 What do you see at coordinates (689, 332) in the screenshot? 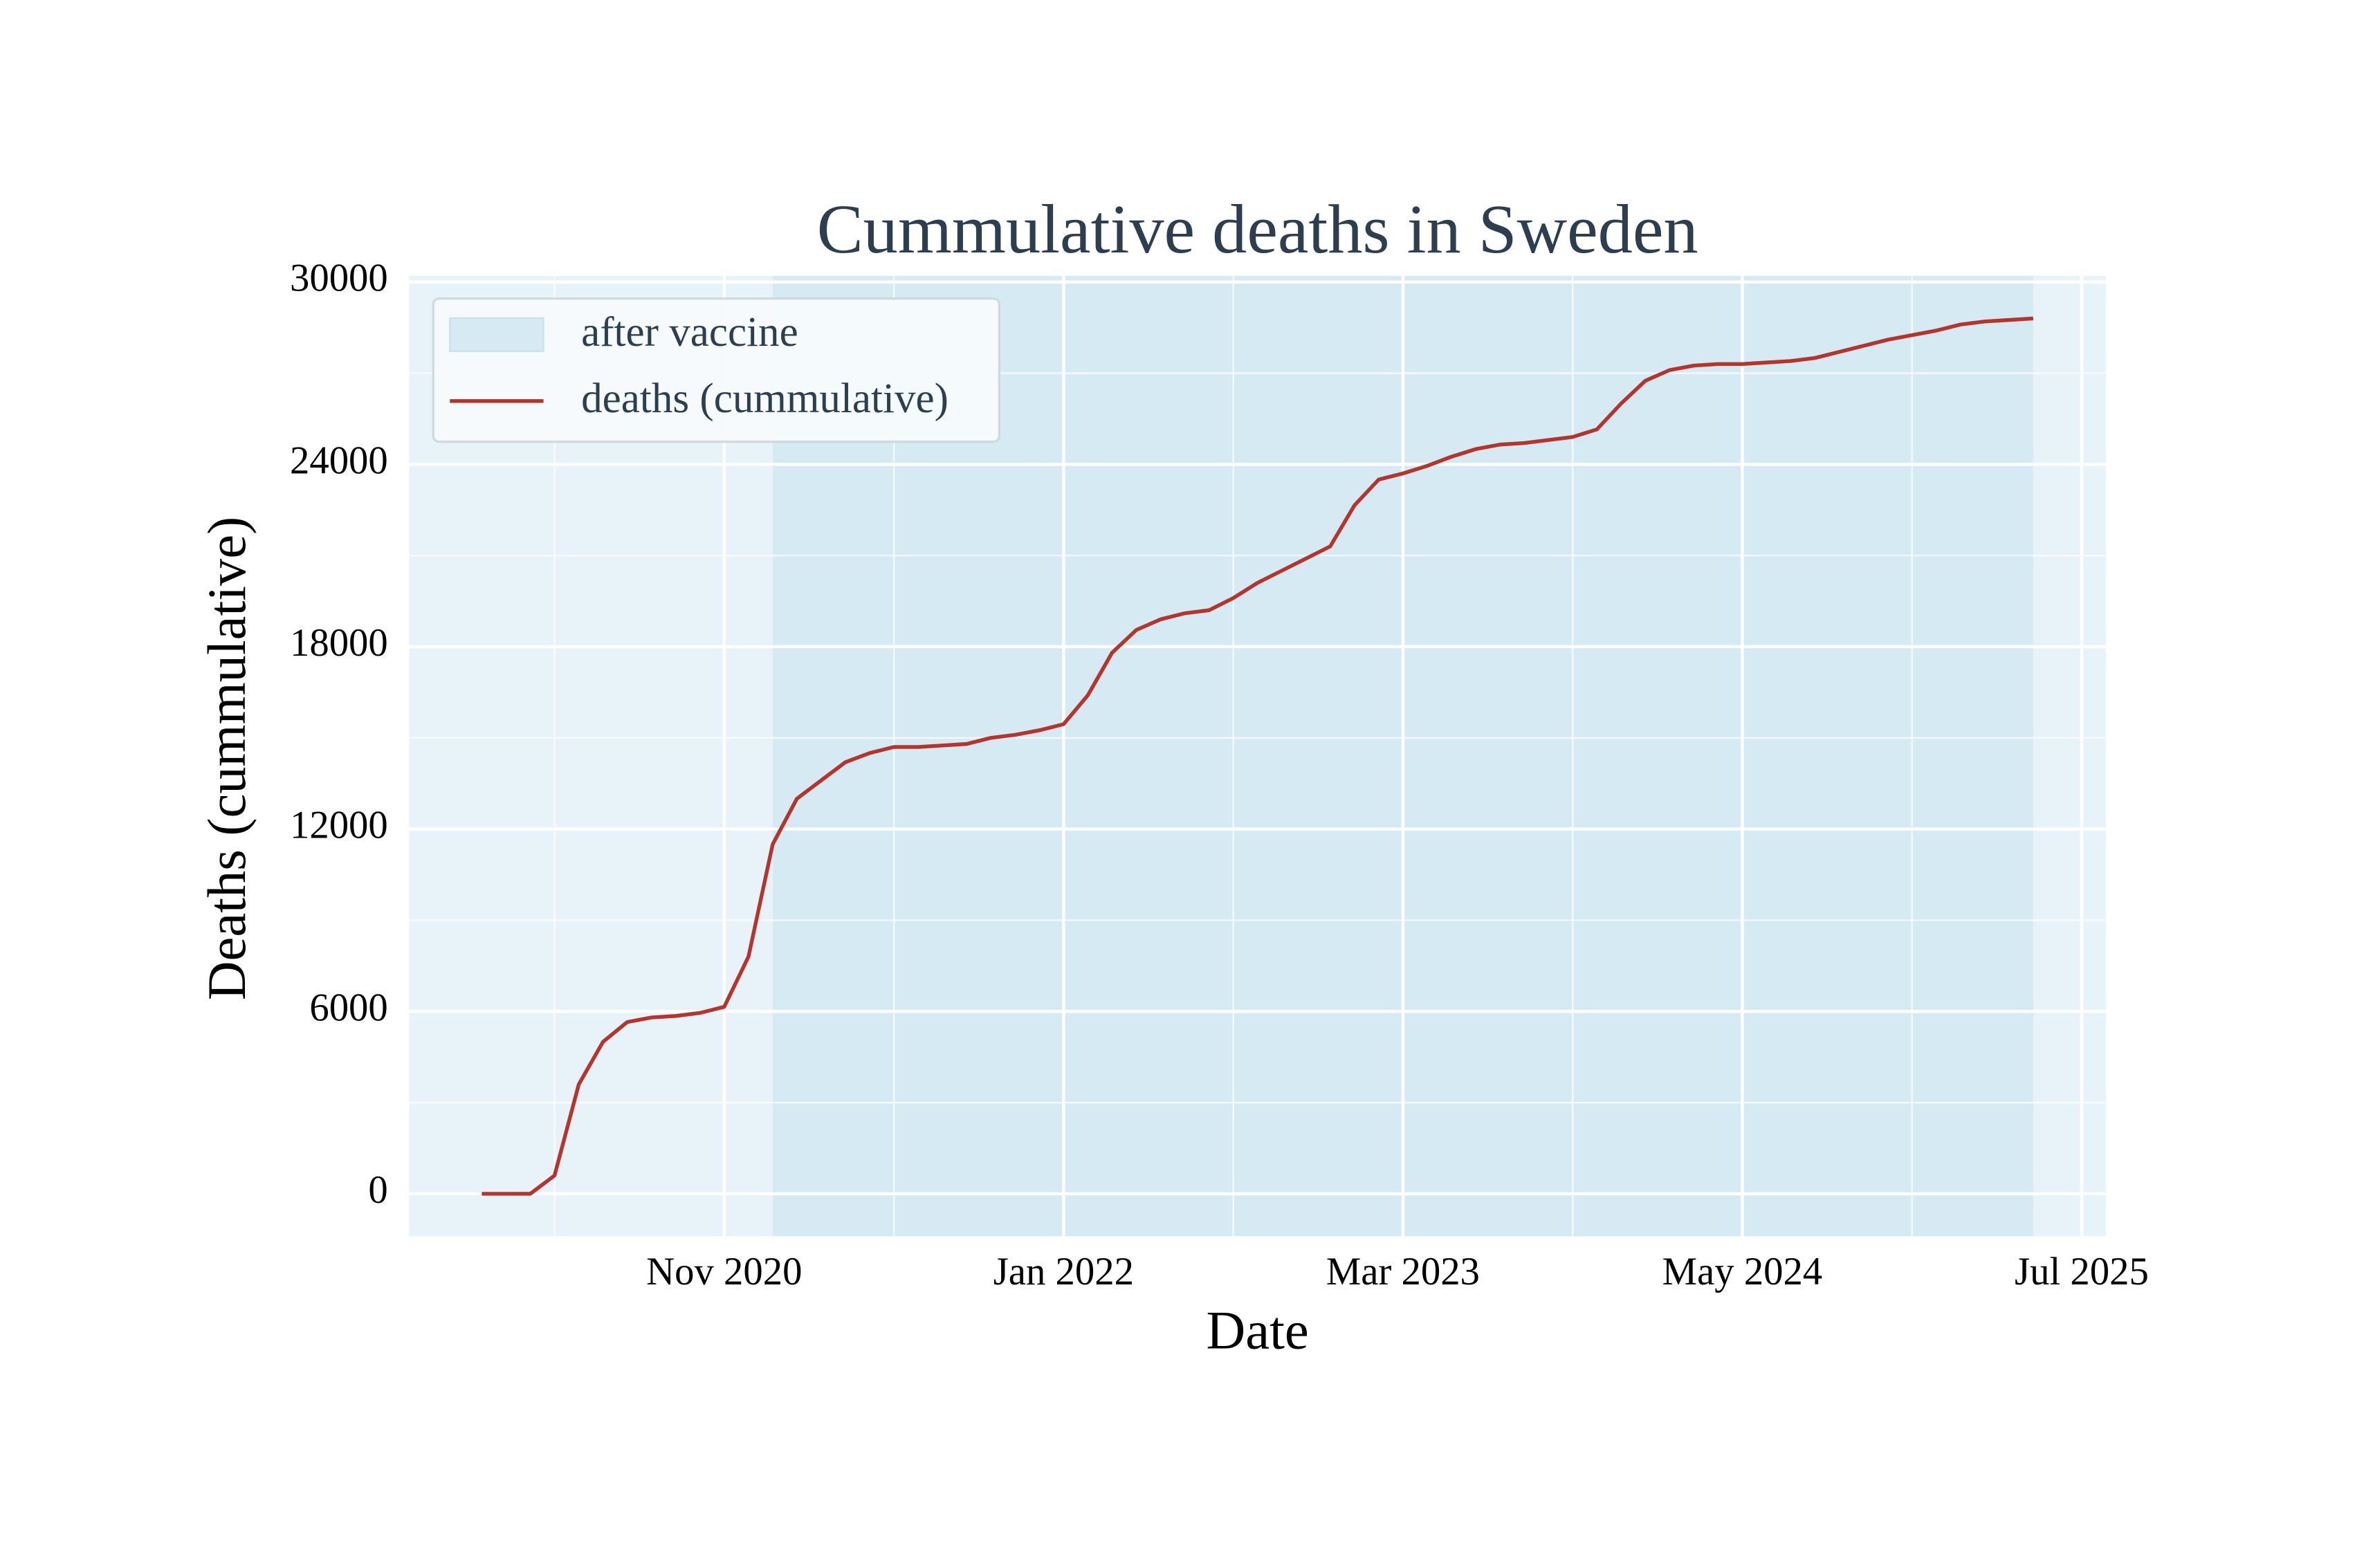
I see `legend-label: after vaccine` at bounding box center [689, 332].